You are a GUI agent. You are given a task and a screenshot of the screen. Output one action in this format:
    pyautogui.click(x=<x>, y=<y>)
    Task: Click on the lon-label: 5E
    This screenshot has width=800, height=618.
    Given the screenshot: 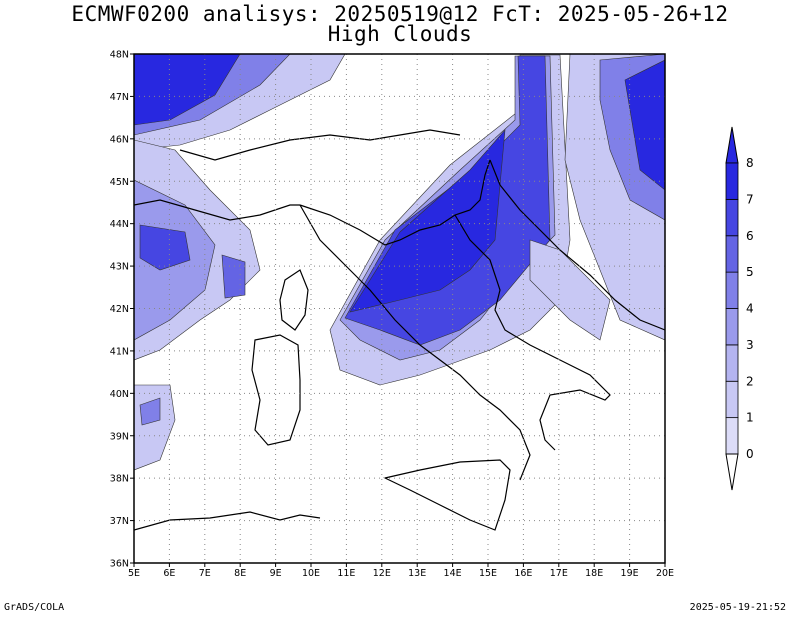 What is the action you would take?
    pyautogui.click(x=134, y=573)
    